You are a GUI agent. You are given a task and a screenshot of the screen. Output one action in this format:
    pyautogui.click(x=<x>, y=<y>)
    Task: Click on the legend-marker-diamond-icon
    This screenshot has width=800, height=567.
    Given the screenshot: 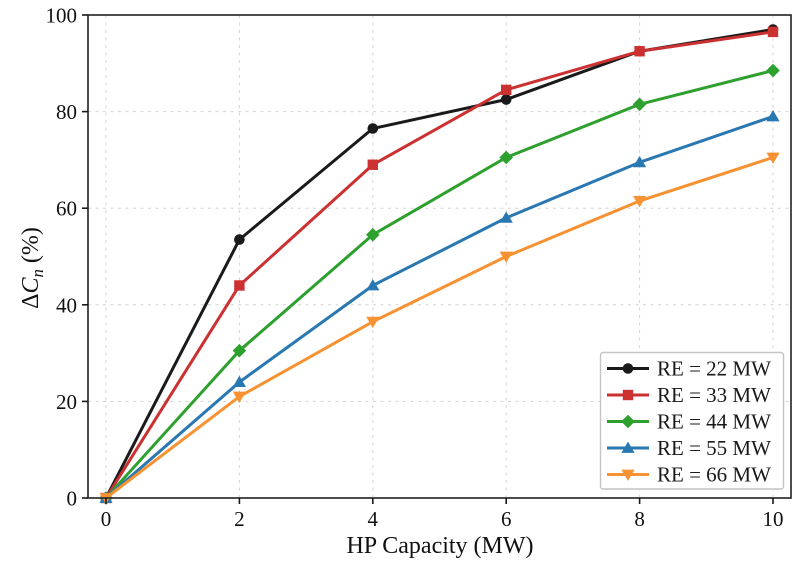 What is the action you would take?
    pyautogui.click(x=628, y=421)
    